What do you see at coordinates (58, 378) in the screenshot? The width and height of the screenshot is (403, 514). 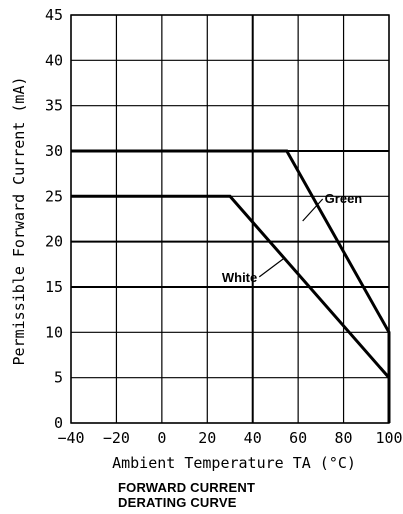 I see `y-tick-label: 5` at bounding box center [58, 378].